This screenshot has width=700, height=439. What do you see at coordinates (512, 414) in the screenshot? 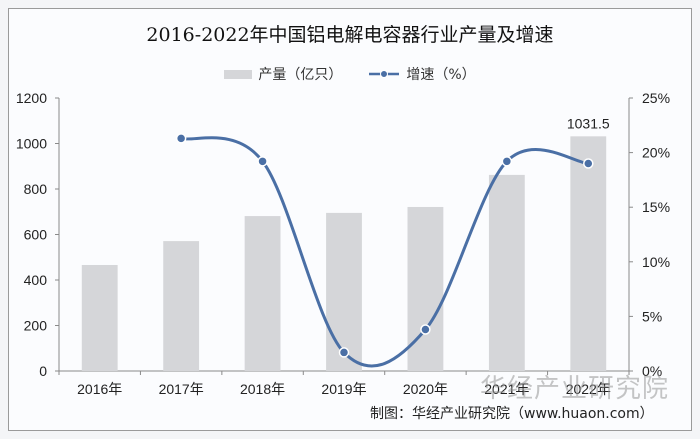
I see `source-note: 制图：华经产业研究院（www.huaon.com）` at bounding box center [512, 414].